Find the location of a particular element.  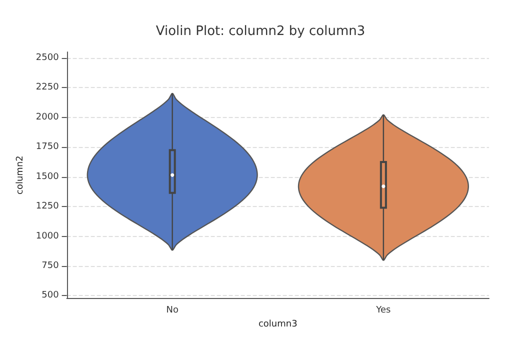

y-axis-title: column2 is located at coordinates (21, 175).